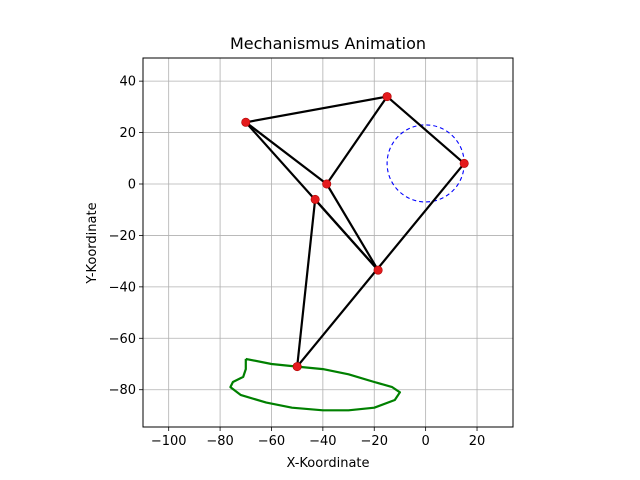 The image size is (640, 480). I want to click on y-tick-label: 0, so click(132, 185).